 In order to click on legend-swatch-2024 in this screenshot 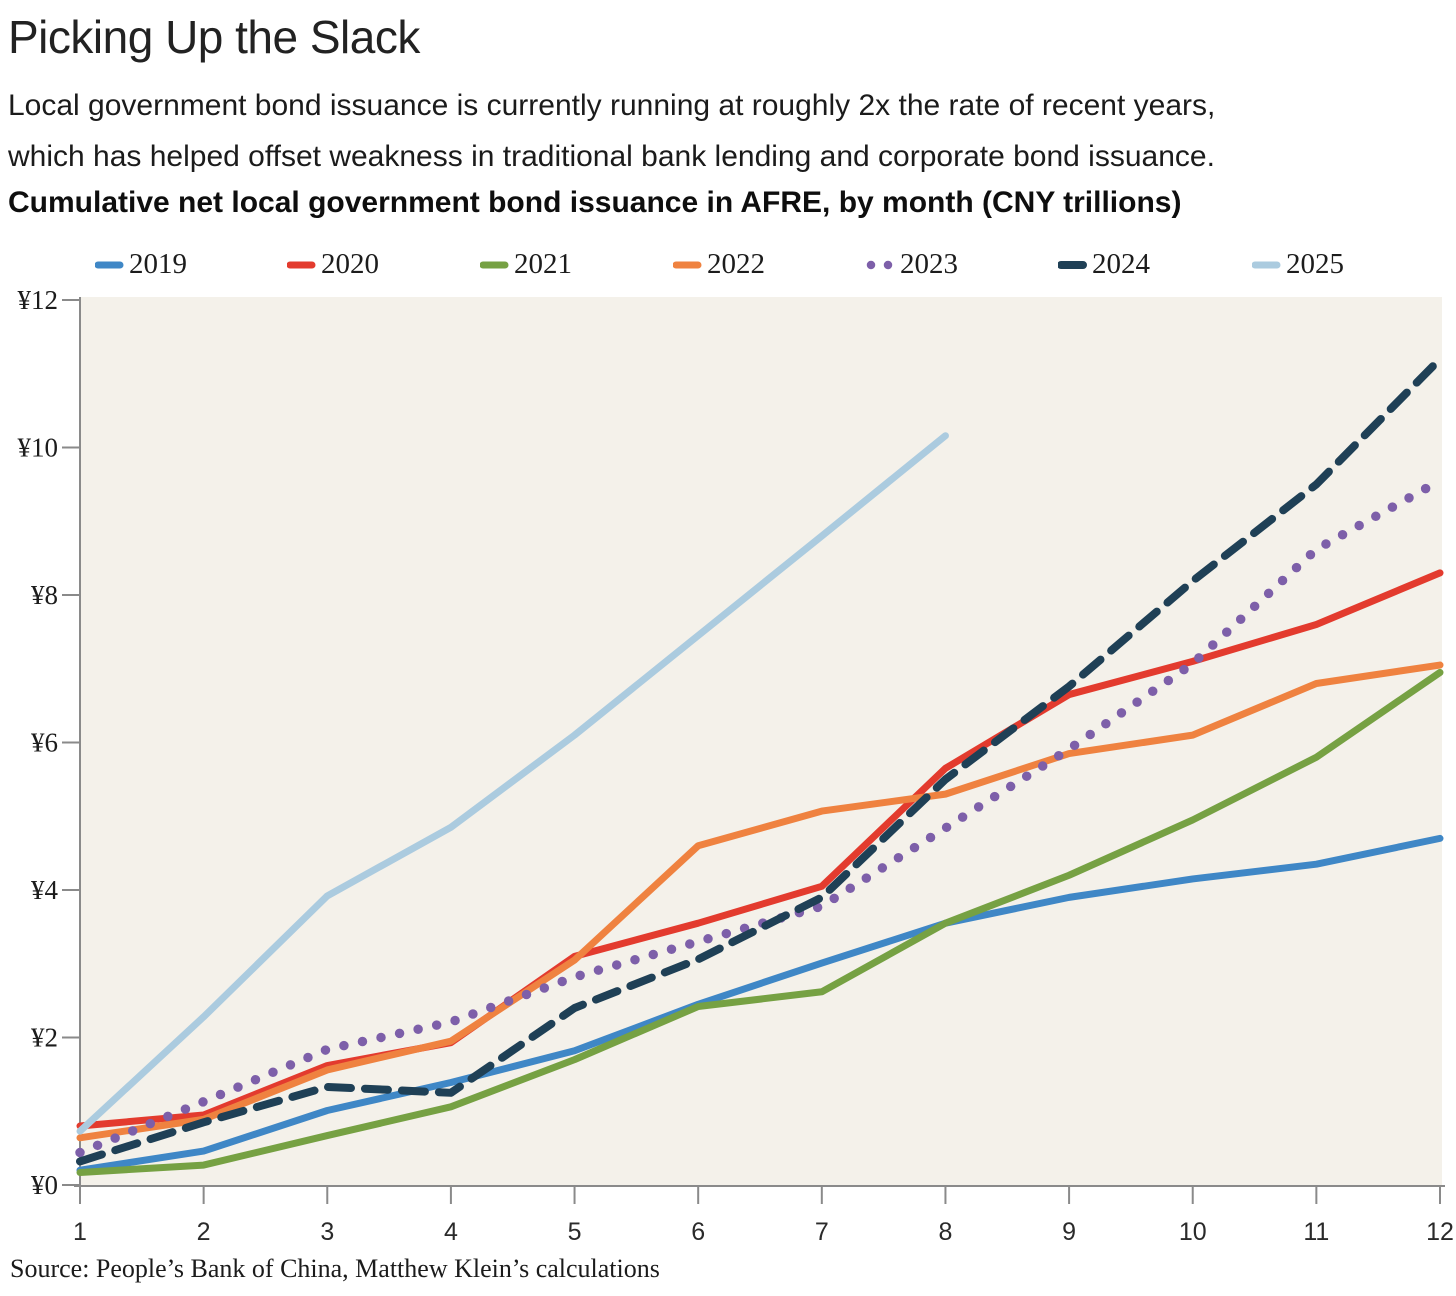, I will do `click(1072, 264)`.